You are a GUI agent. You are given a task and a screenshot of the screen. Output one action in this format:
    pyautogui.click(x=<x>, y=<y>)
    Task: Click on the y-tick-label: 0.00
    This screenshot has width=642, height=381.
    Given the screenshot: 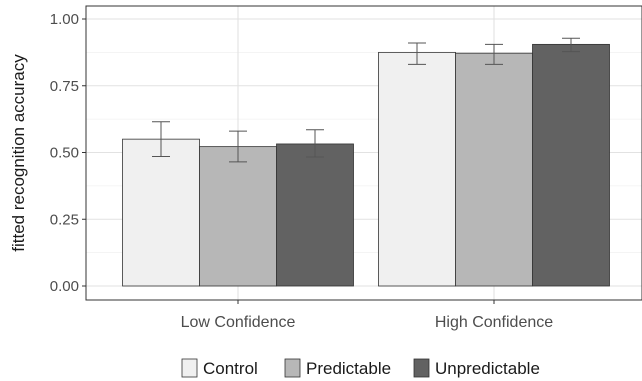 What is the action you would take?
    pyautogui.click(x=64, y=286)
    